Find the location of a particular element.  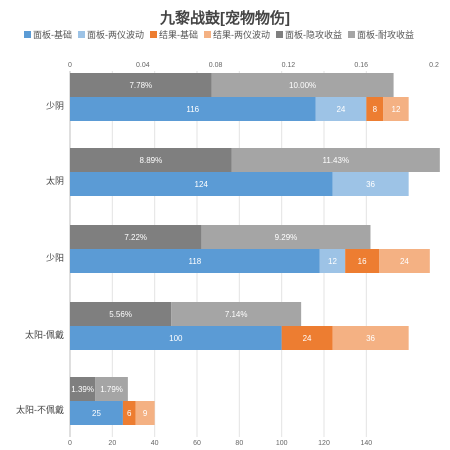

data-label: 6 is located at coordinates (129, 413).